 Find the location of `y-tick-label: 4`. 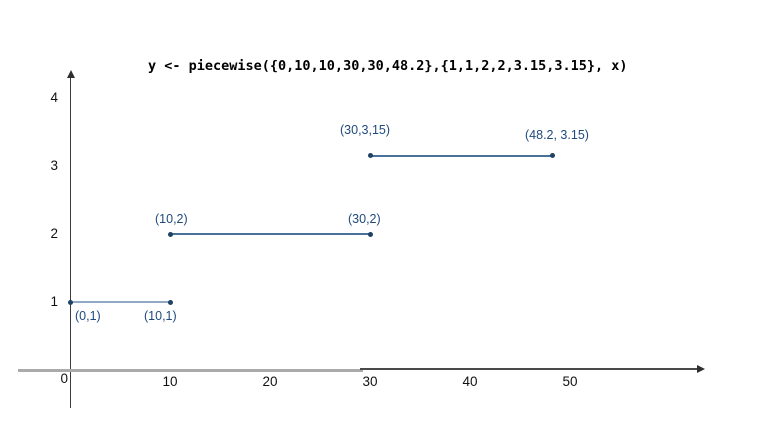

y-tick-label: 4 is located at coordinates (54, 97).